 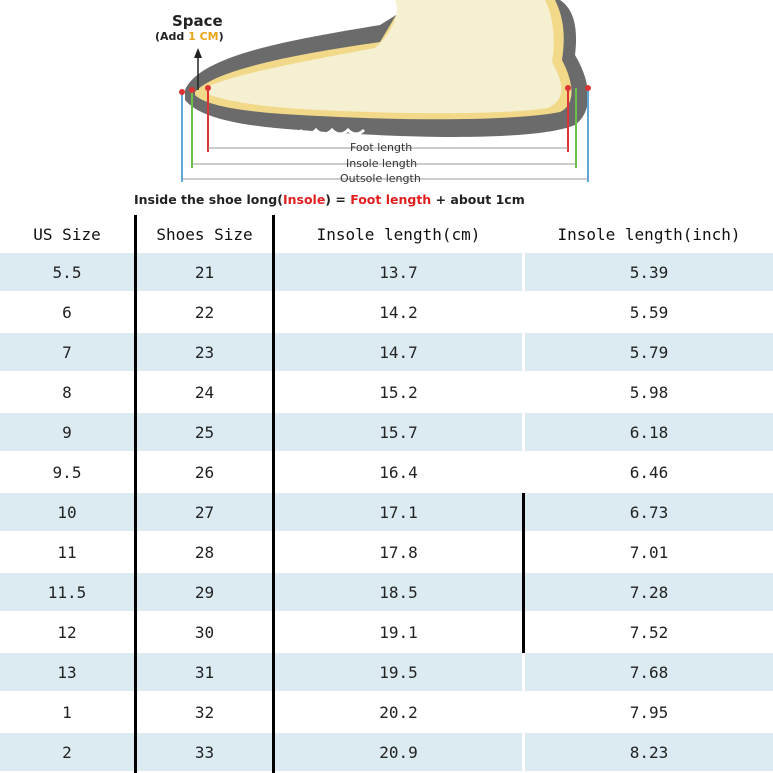 What do you see at coordinates (67, 753) in the screenshot?
I see `us-size-cell: 2` at bounding box center [67, 753].